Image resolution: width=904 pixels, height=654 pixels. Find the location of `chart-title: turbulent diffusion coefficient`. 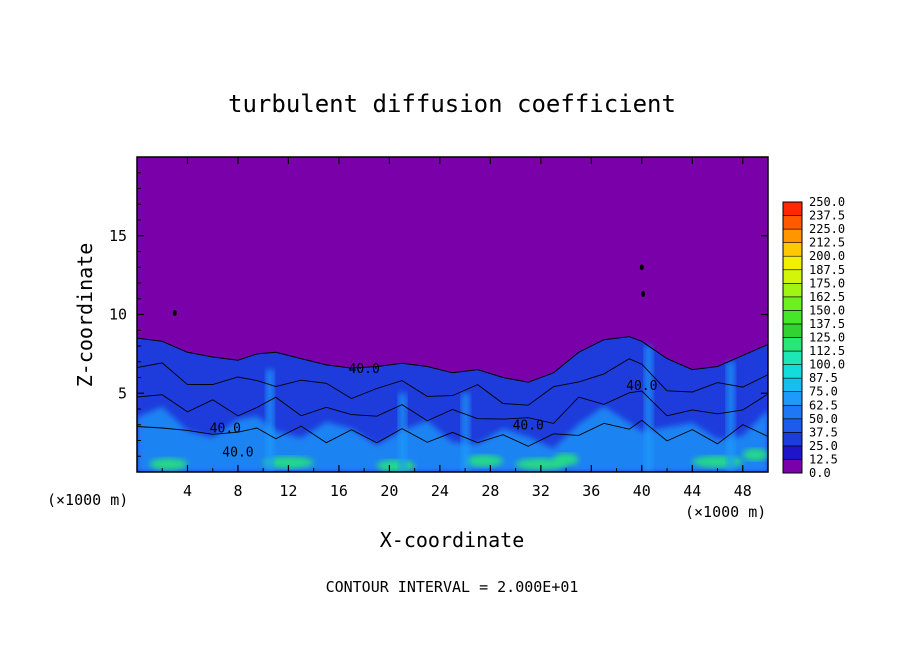

chart-title: turbulent diffusion coefficient is located at coordinates (452, 104).